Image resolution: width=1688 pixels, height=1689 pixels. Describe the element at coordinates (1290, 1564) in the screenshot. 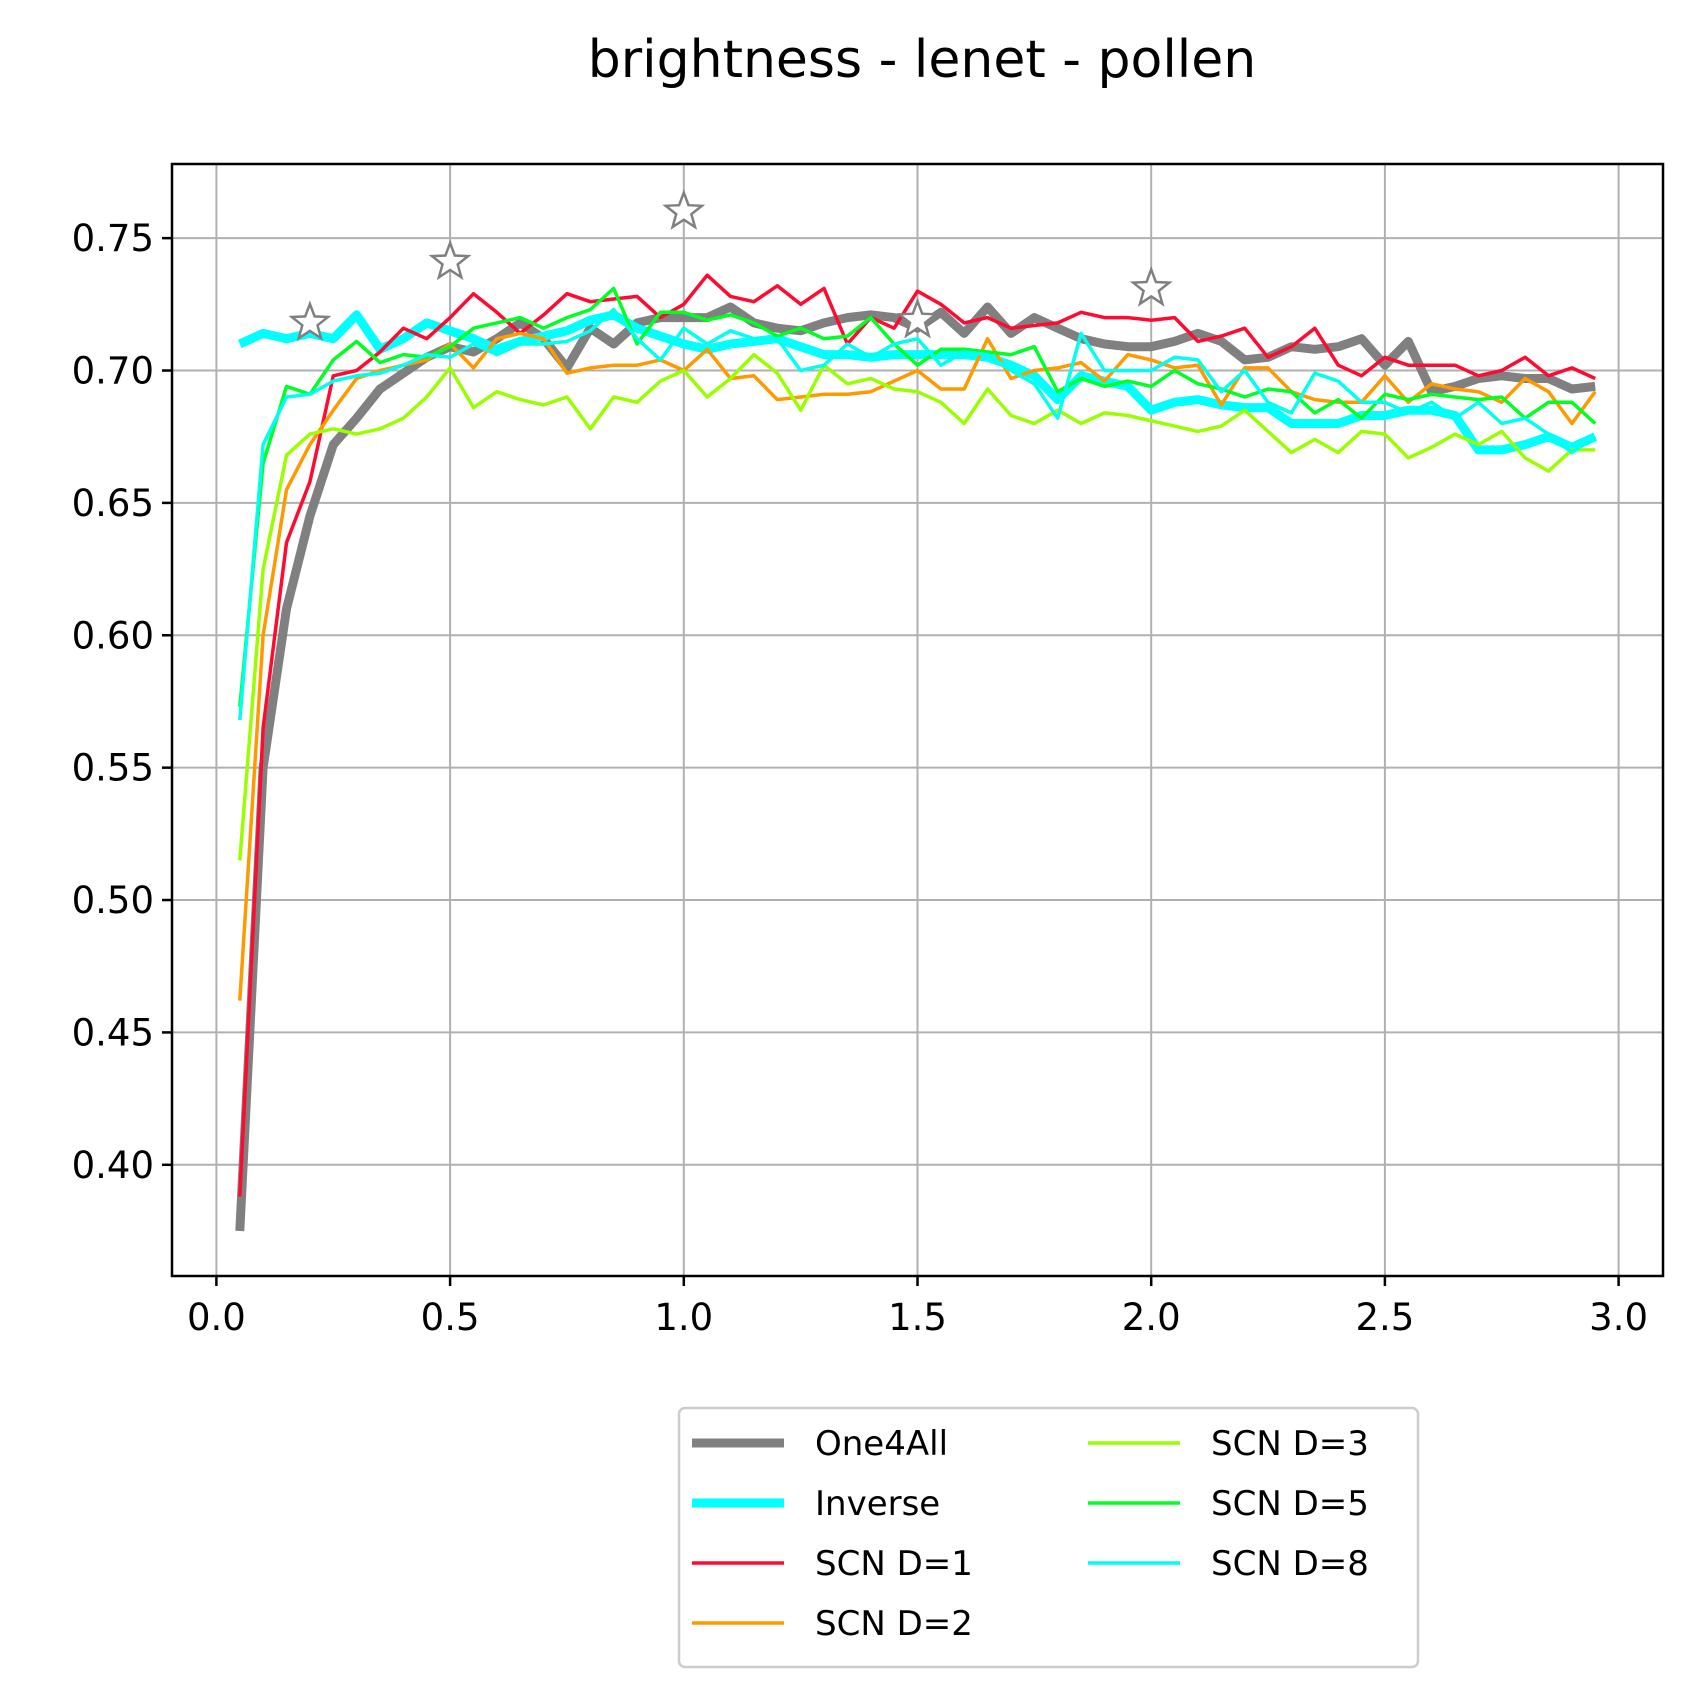

I see `legend-label-scn-d-8: SCN D=8` at that location.